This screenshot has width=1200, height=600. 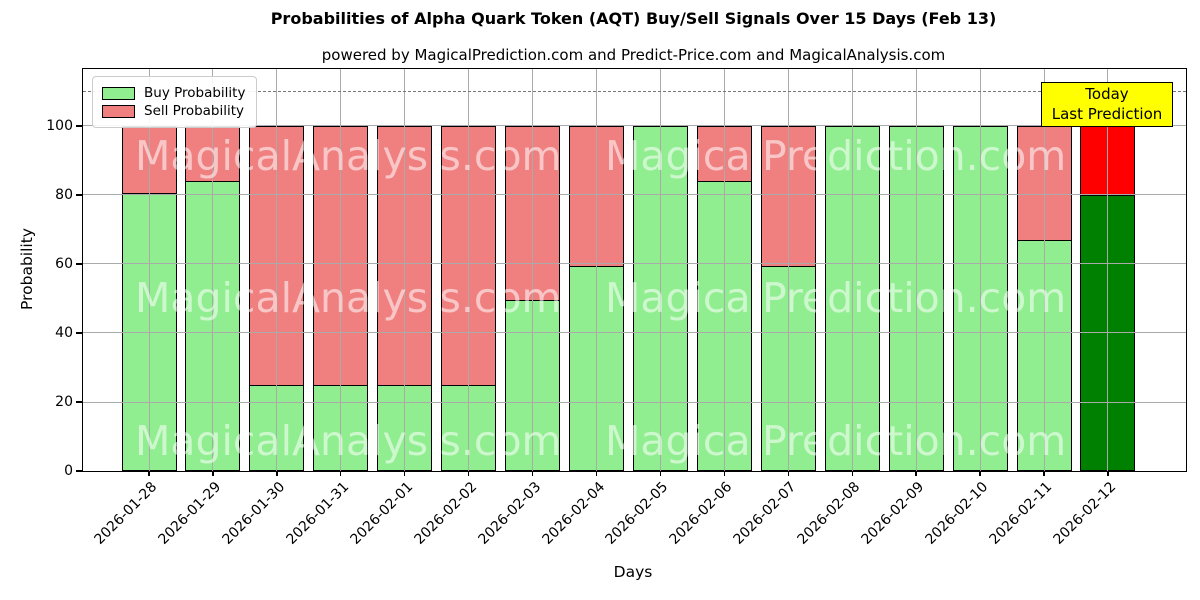 What do you see at coordinates (445, 513) in the screenshot?
I see `x-tick-label: 2026-02-02` at bounding box center [445, 513].